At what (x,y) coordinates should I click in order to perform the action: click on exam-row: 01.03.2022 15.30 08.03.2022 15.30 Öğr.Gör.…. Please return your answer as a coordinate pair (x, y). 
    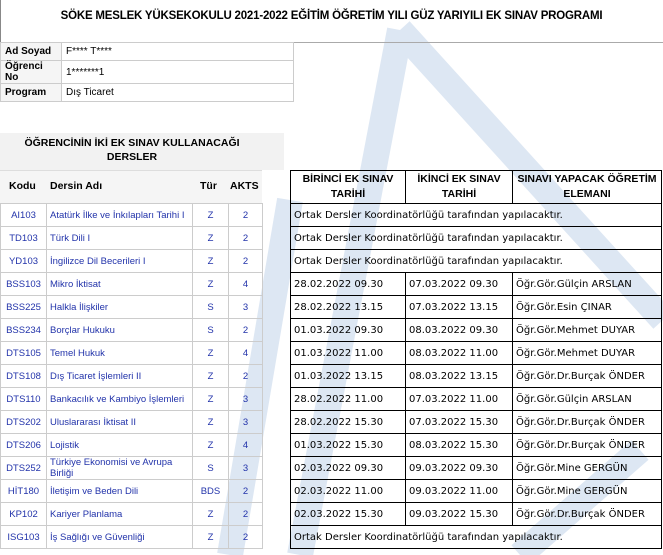
    Looking at the image, I should click on (476, 445).